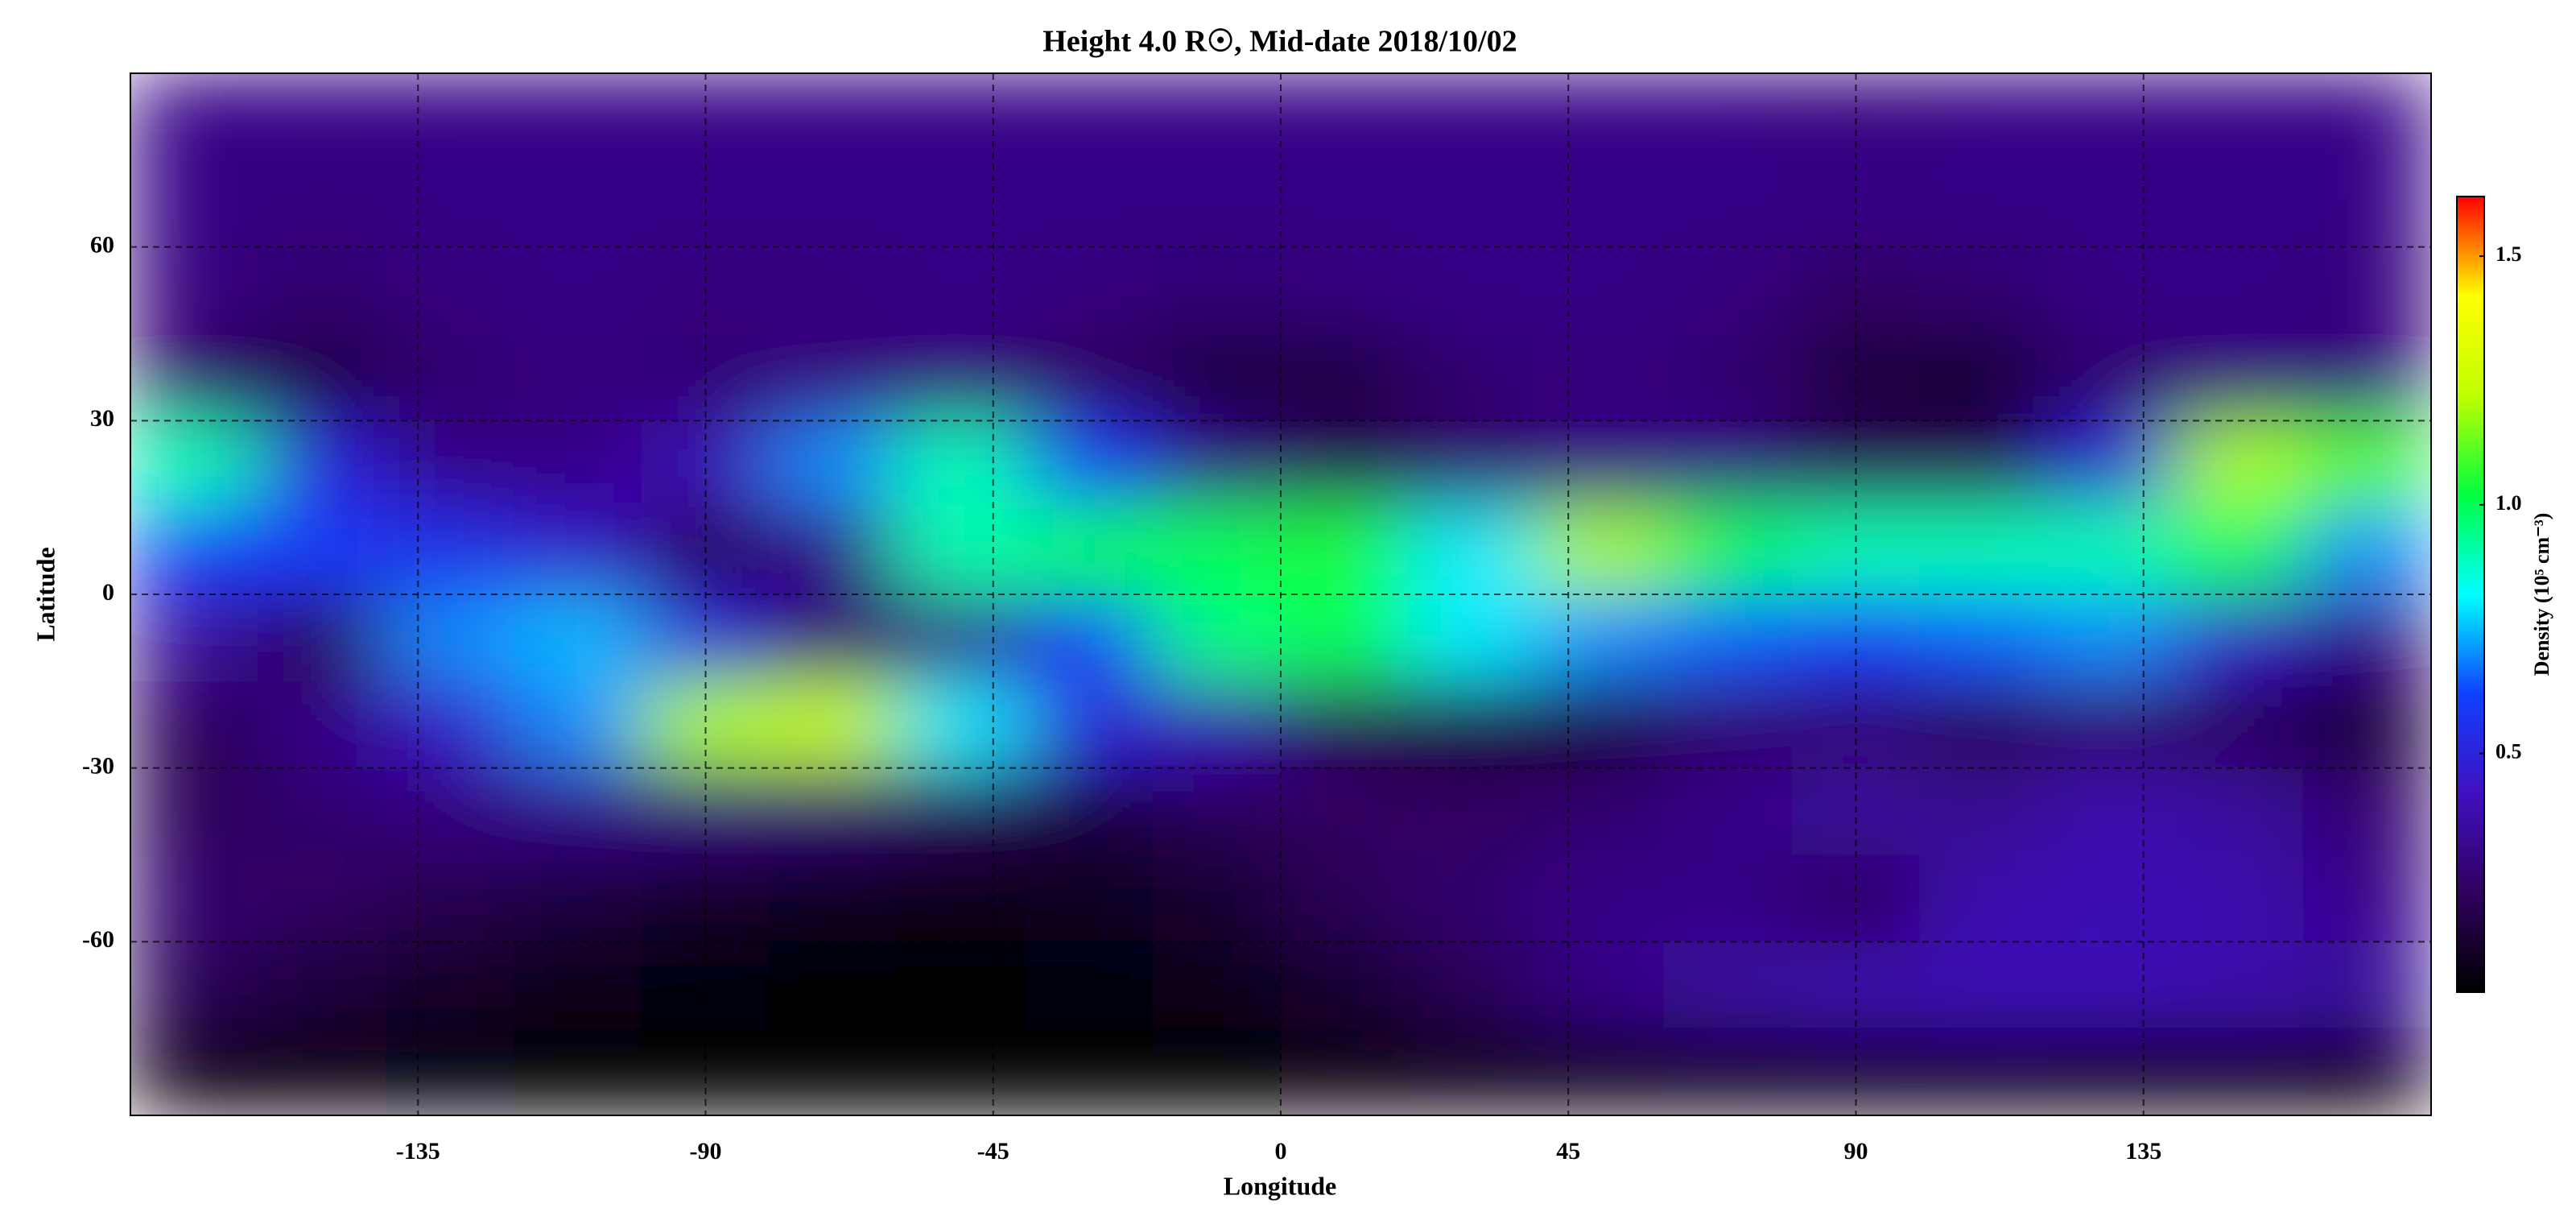  What do you see at coordinates (2143, 1151) in the screenshot?
I see `x-tick-label: 135` at bounding box center [2143, 1151].